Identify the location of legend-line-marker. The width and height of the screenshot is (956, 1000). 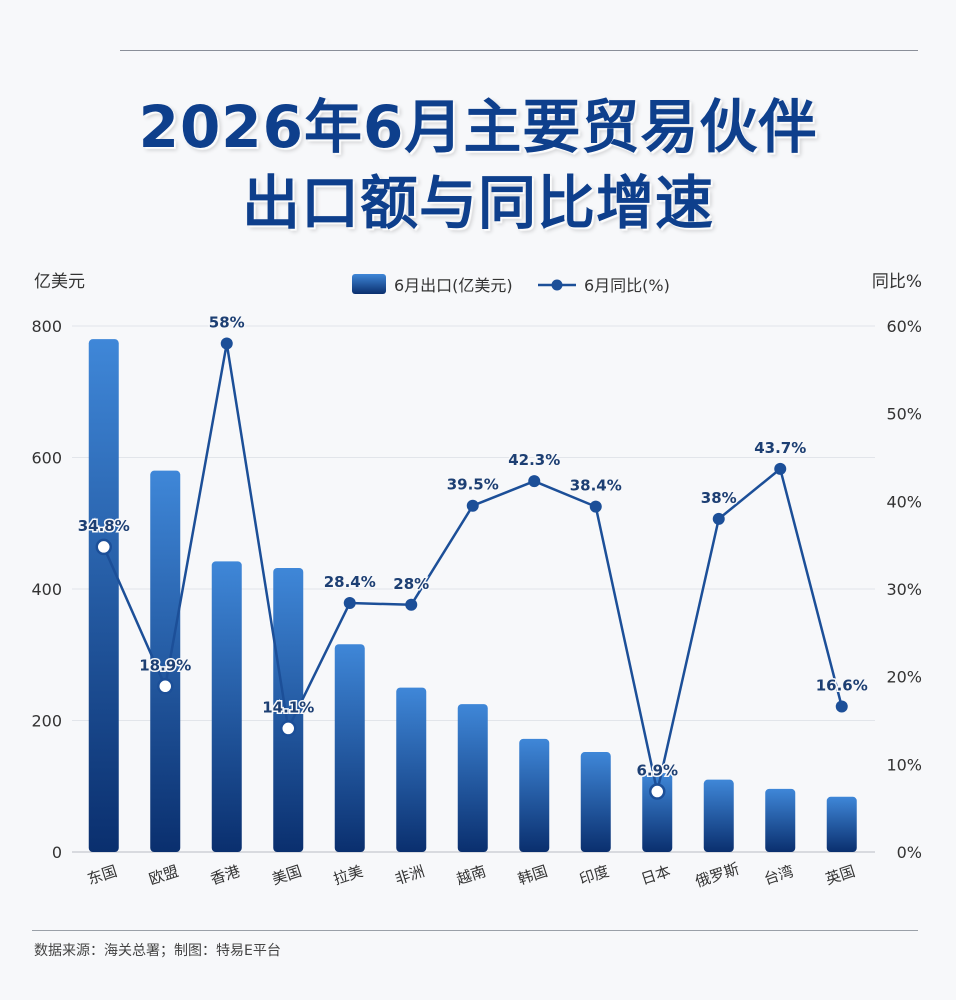
(557, 285).